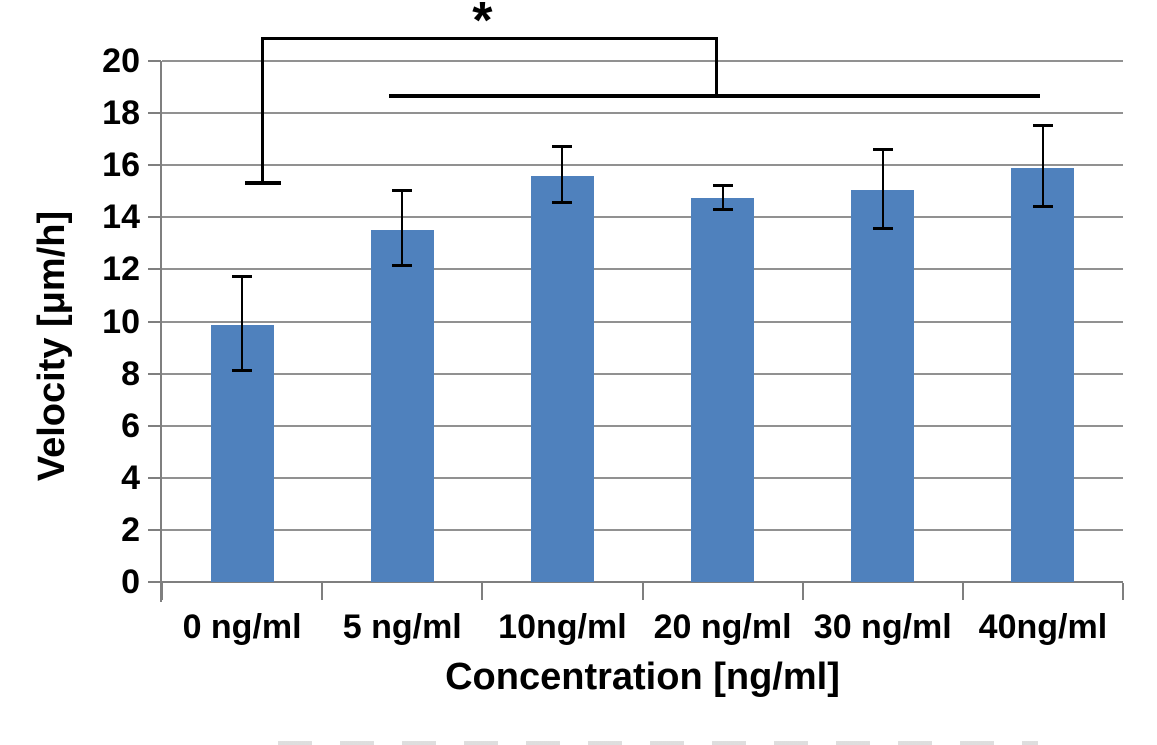 This screenshot has height=745, width=1157. Describe the element at coordinates (121, 321) in the screenshot. I see `y-tick-label: 10` at that location.